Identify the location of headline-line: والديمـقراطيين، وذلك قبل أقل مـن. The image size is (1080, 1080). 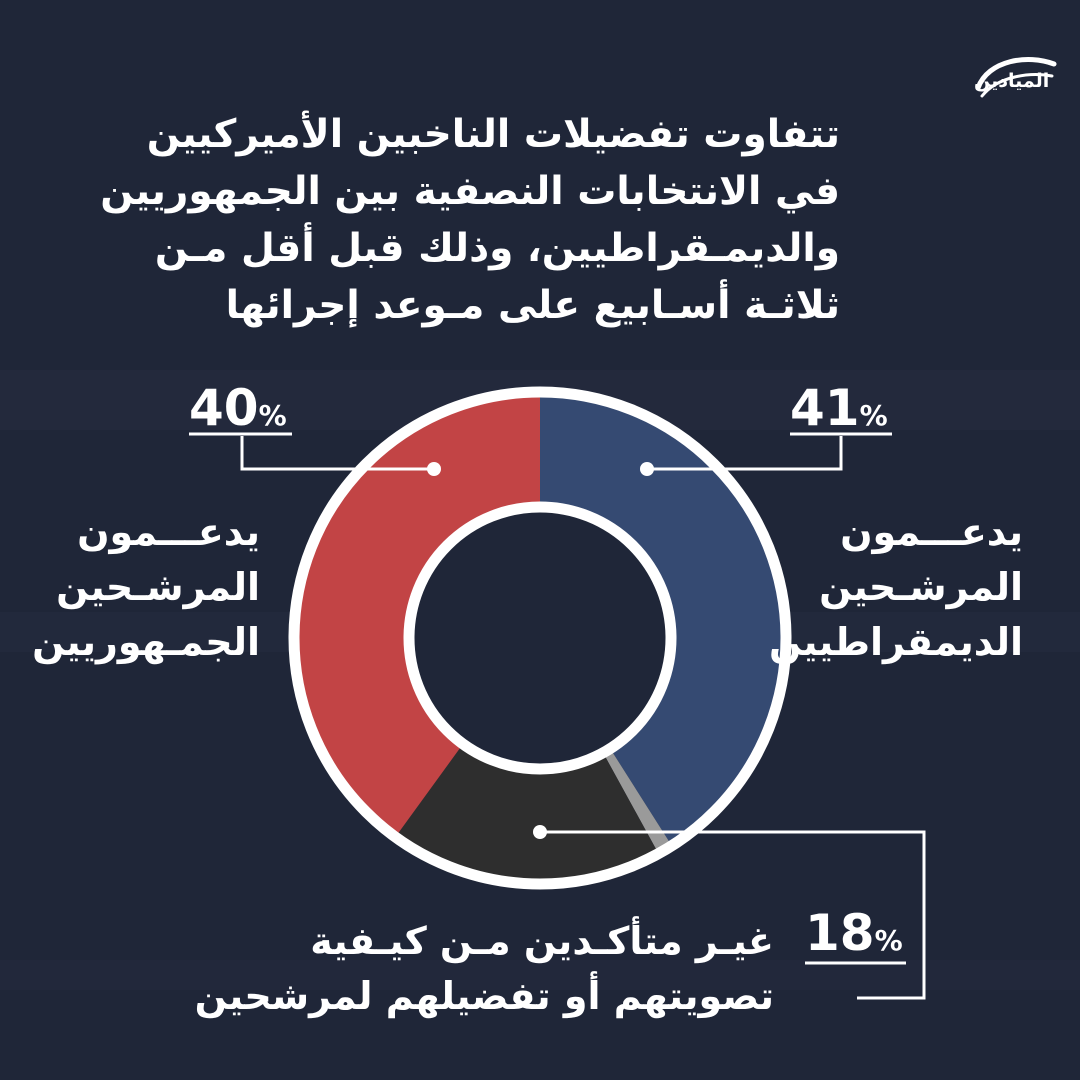
(497, 248).